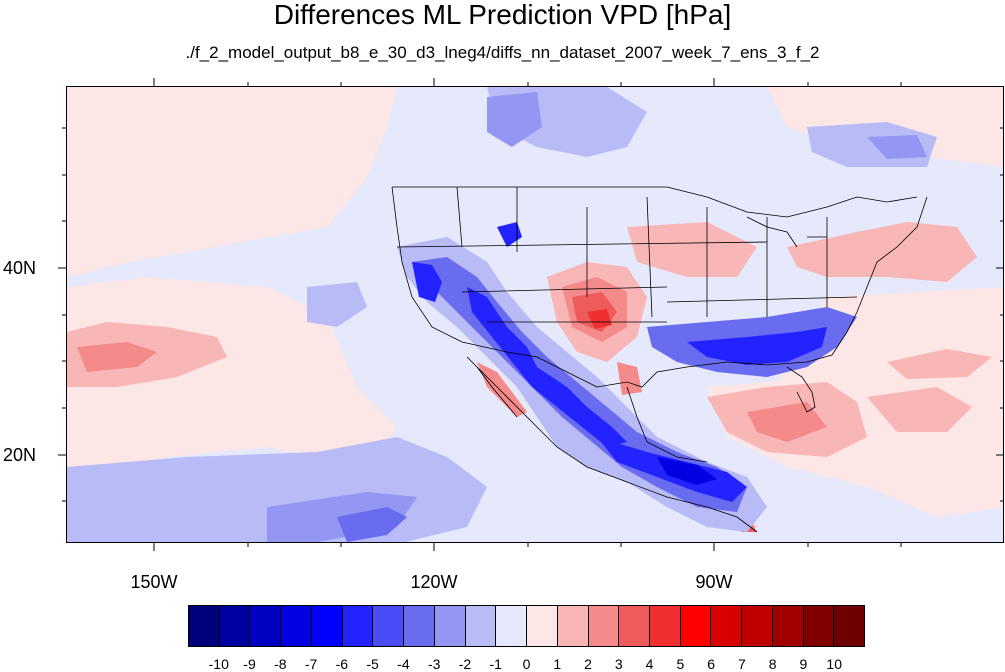 The width and height of the screenshot is (1005, 672). Describe the element at coordinates (372, 664) in the screenshot. I see `colorbar-tick-label: -5` at that location.